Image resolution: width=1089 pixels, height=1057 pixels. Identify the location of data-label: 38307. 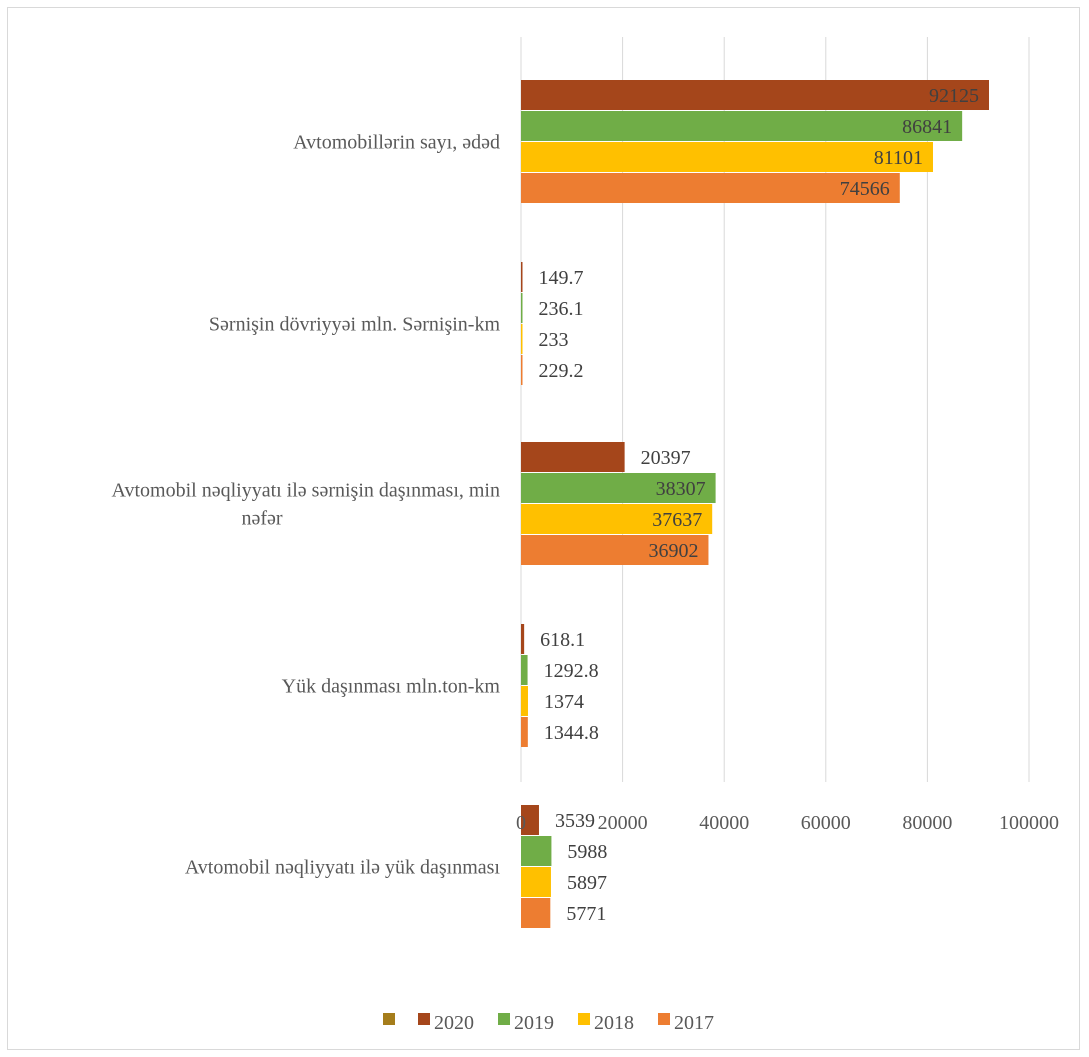
(681, 489).